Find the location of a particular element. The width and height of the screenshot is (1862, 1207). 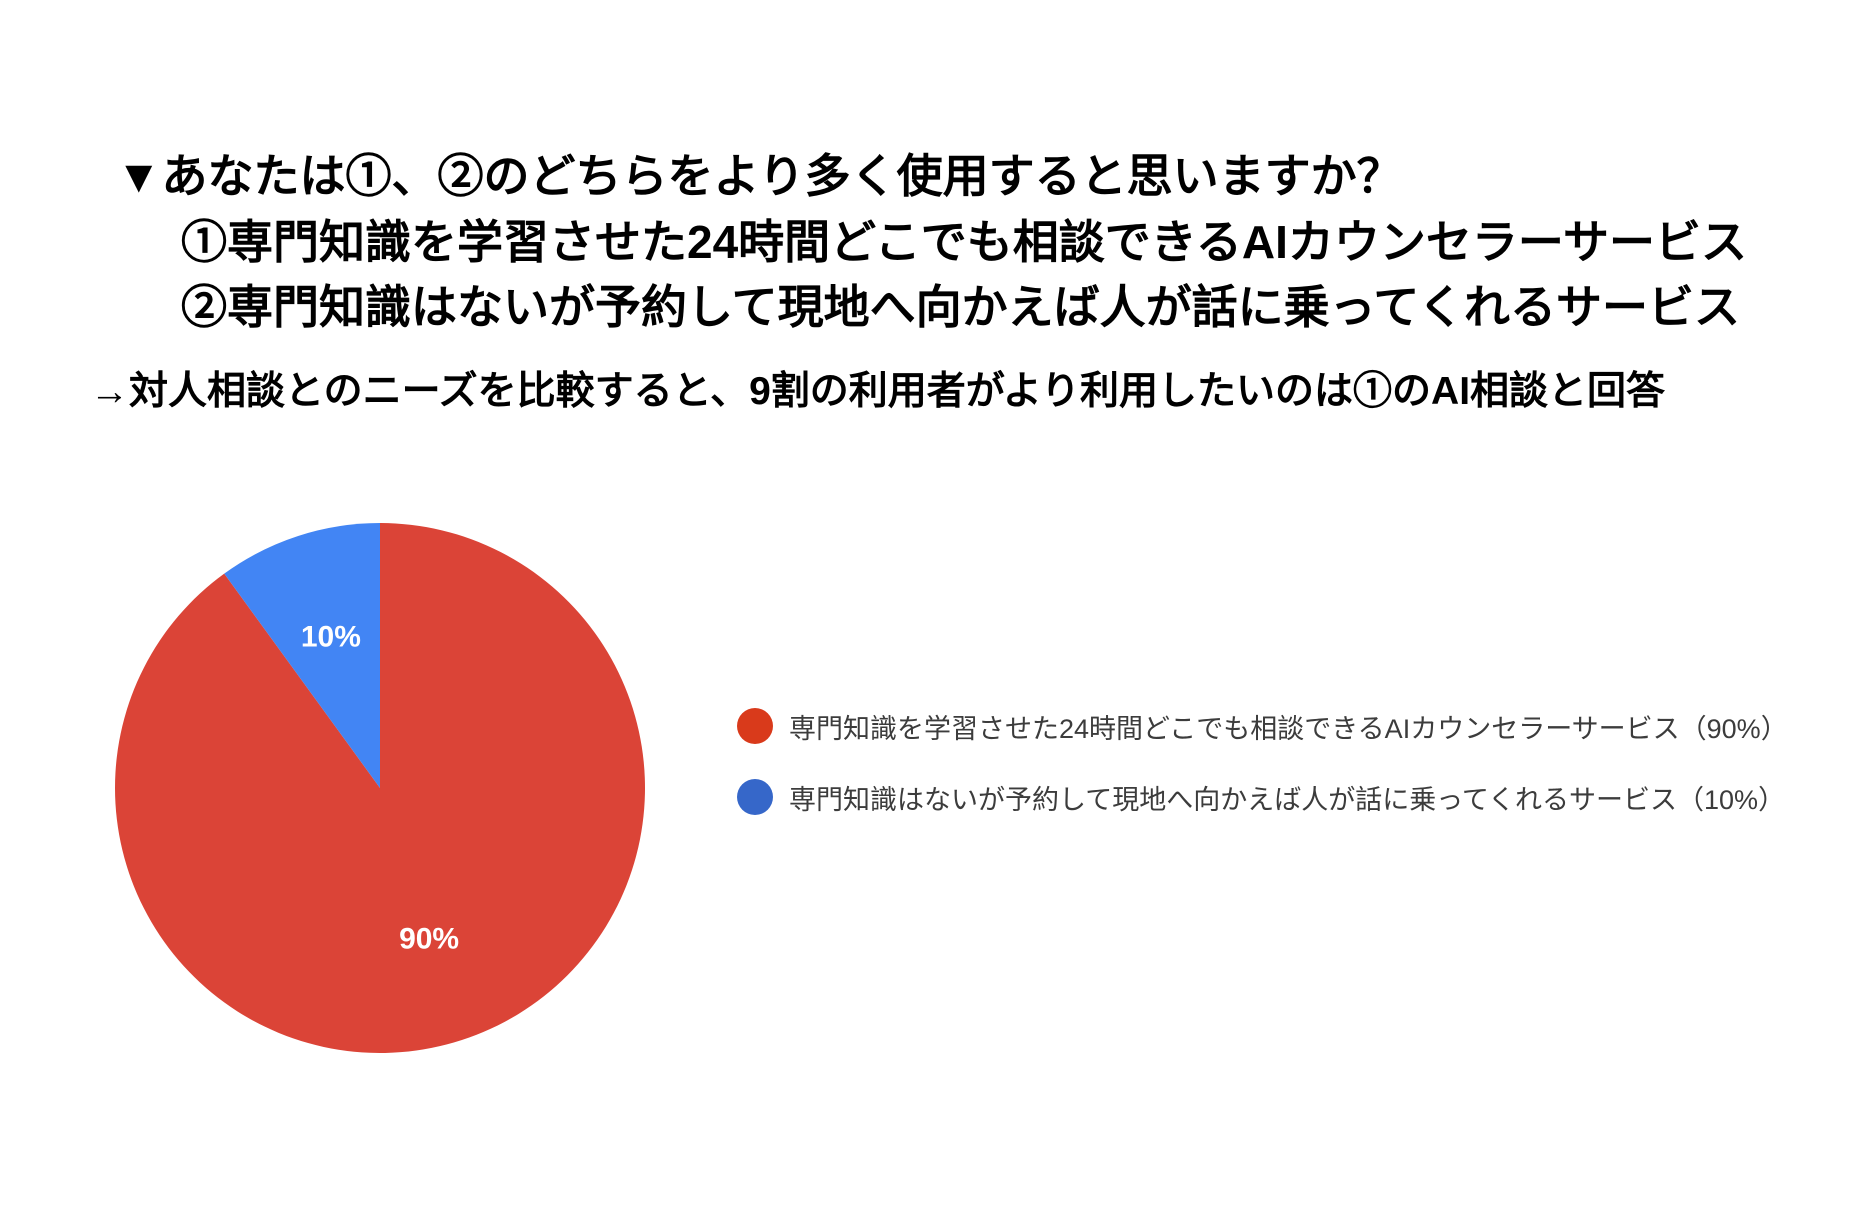

legend-item: 専門知識を学習させた24時間どこでも相談できるAIカウンセラーサービス（90%） is located at coordinates (1262, 726).